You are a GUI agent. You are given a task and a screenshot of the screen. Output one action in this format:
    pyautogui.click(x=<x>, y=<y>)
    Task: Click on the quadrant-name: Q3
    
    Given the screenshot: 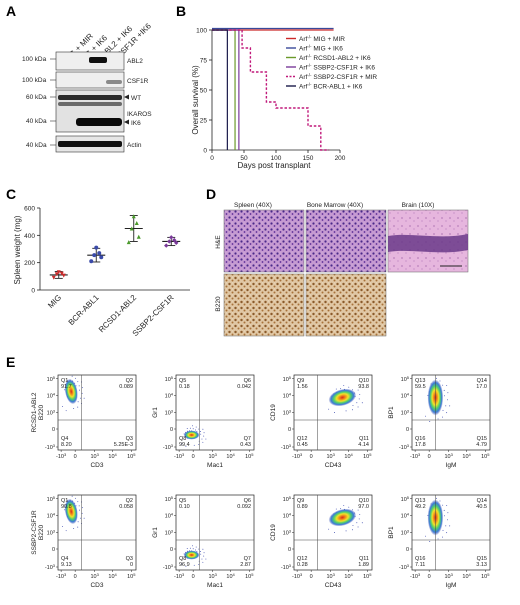 What is the action you would take?
    pyautogui.click(x=129, y=559)
    